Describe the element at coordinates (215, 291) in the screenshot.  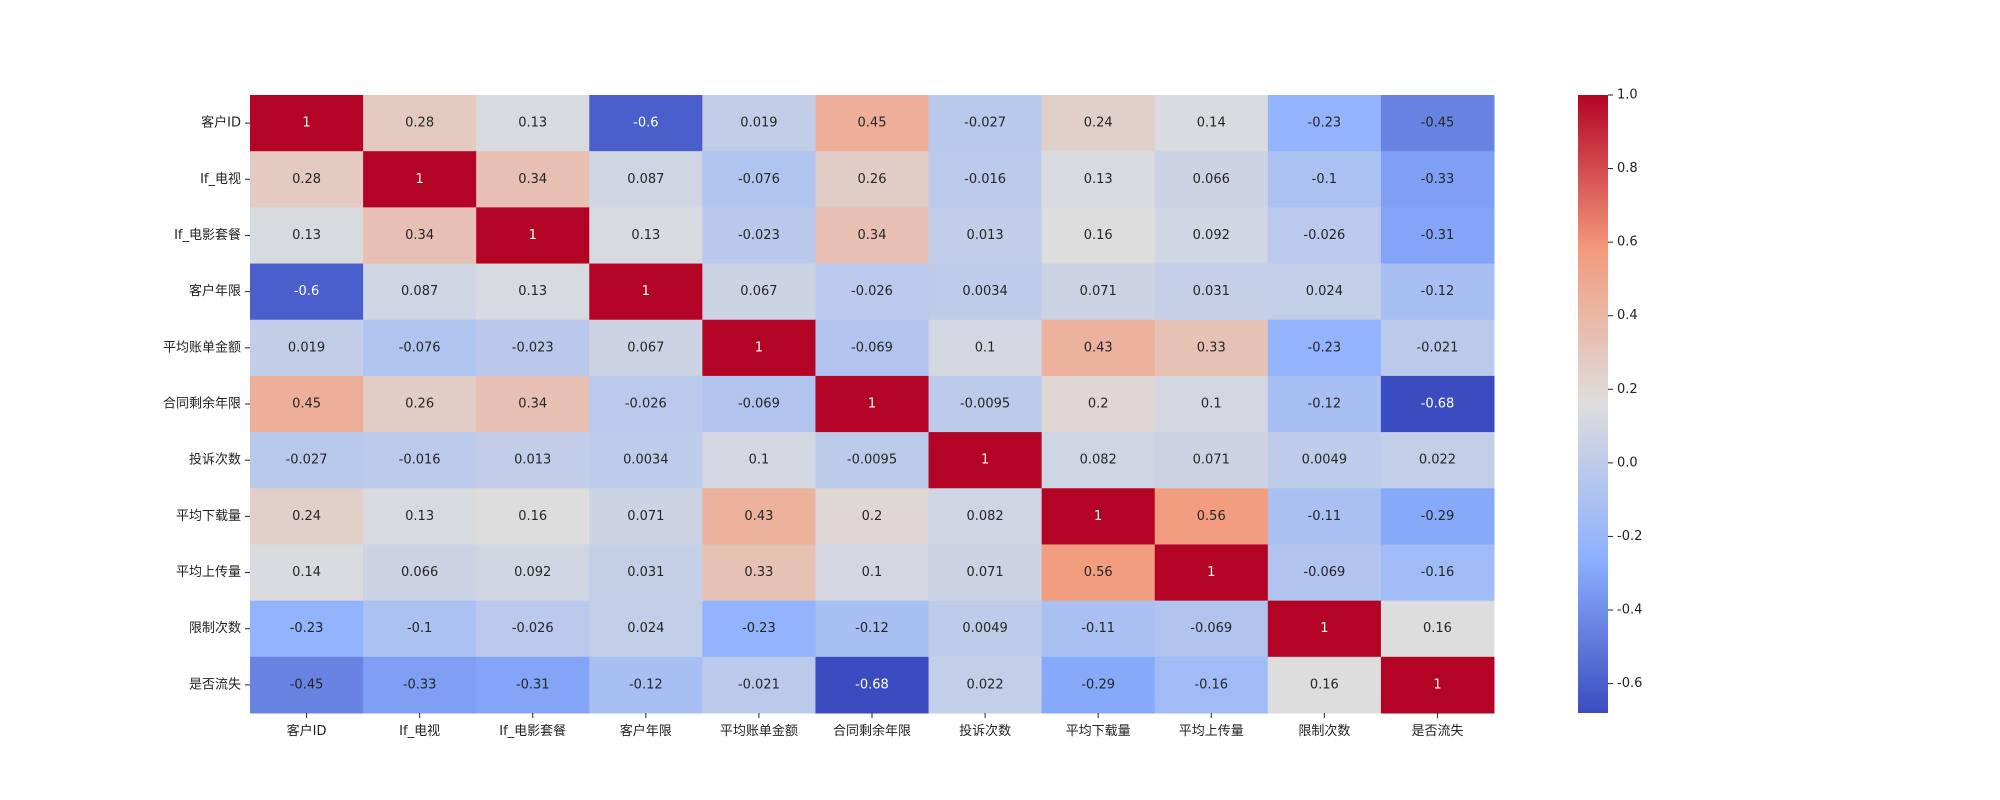
I see `y-axis-tick-label: 客户年限` at that location.